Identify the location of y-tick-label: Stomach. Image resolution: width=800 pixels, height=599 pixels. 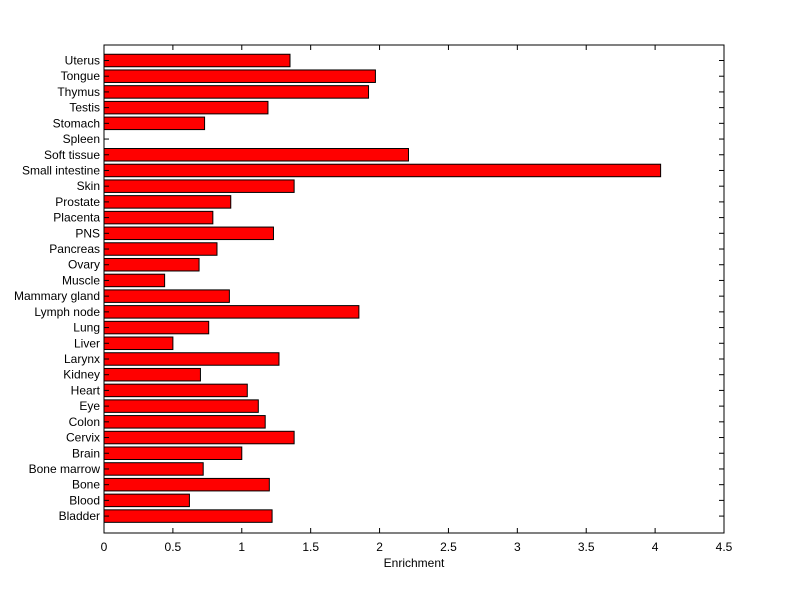
(76, 123).